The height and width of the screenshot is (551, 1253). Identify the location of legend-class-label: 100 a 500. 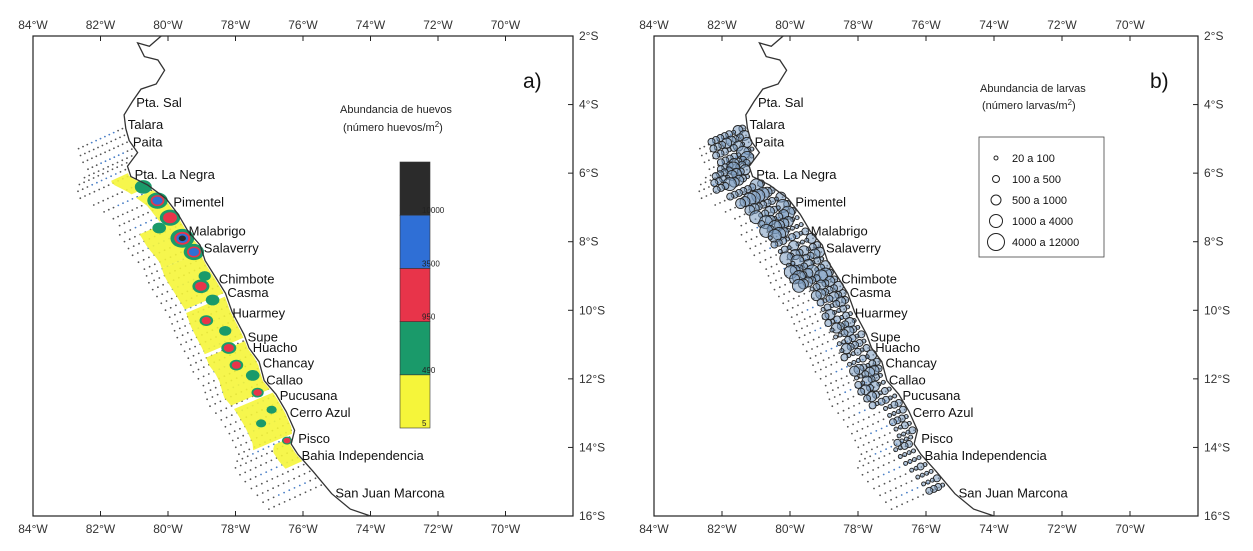
(1036, 180).